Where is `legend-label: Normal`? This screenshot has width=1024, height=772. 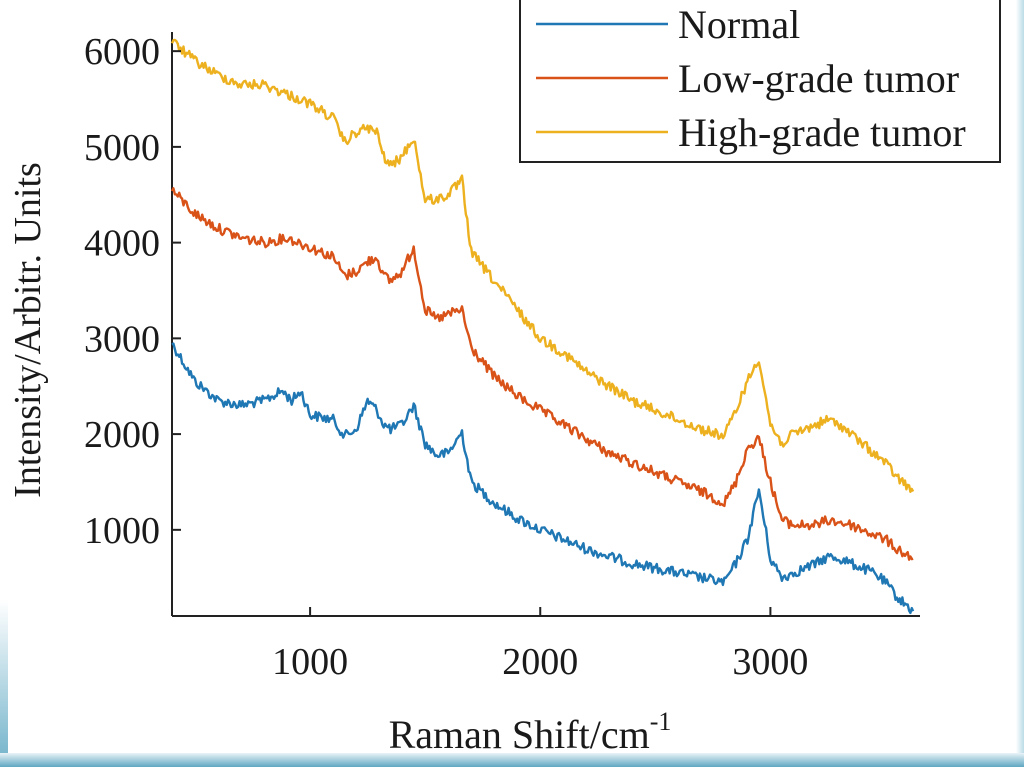
legend-label: Normal is located at coordinates (739, 24).